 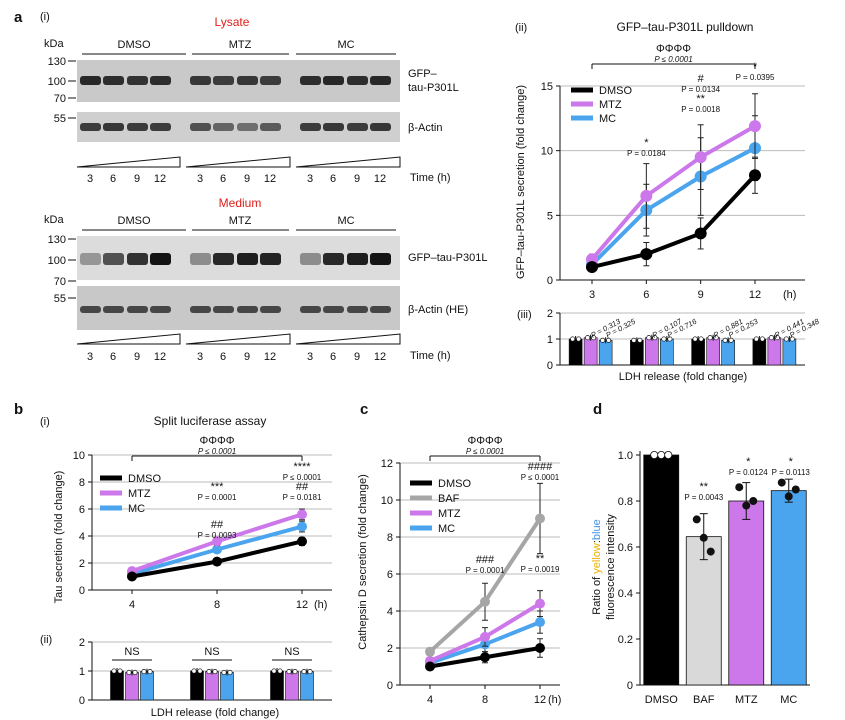 I want to click on p-value-label: P = 0.0124, so click(x=748, y=472).